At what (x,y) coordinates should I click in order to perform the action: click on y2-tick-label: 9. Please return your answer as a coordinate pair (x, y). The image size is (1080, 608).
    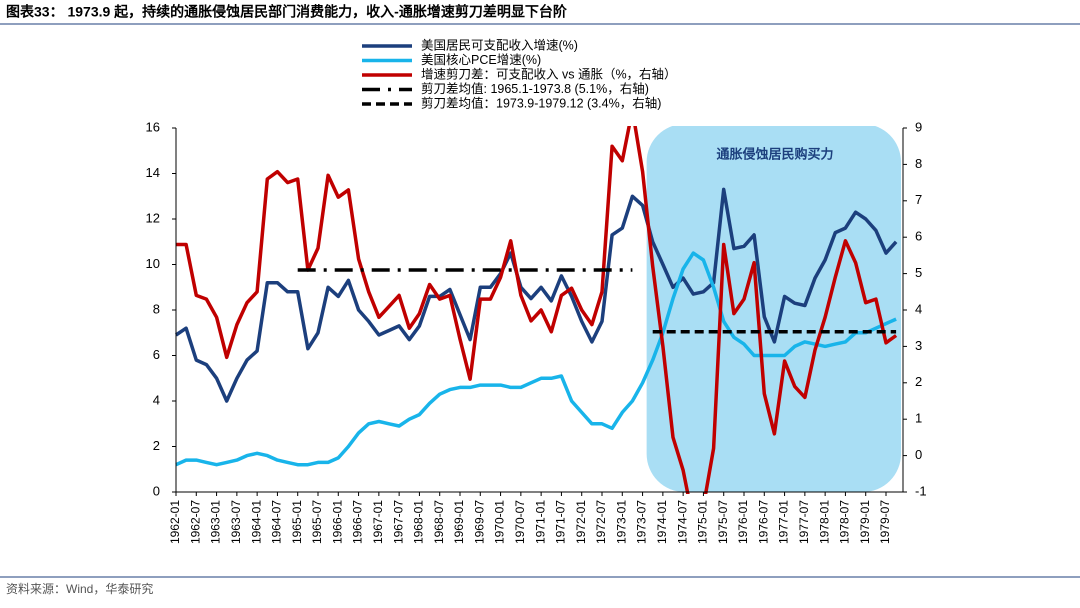
    Looking at the image, I should click on (918, 126).